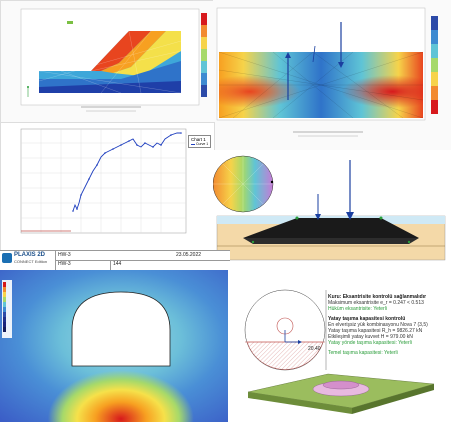  What do you see at coordinates (121, 329) in the screenshot?
I see `tunnel-opening` at bounding box center [121, 329].